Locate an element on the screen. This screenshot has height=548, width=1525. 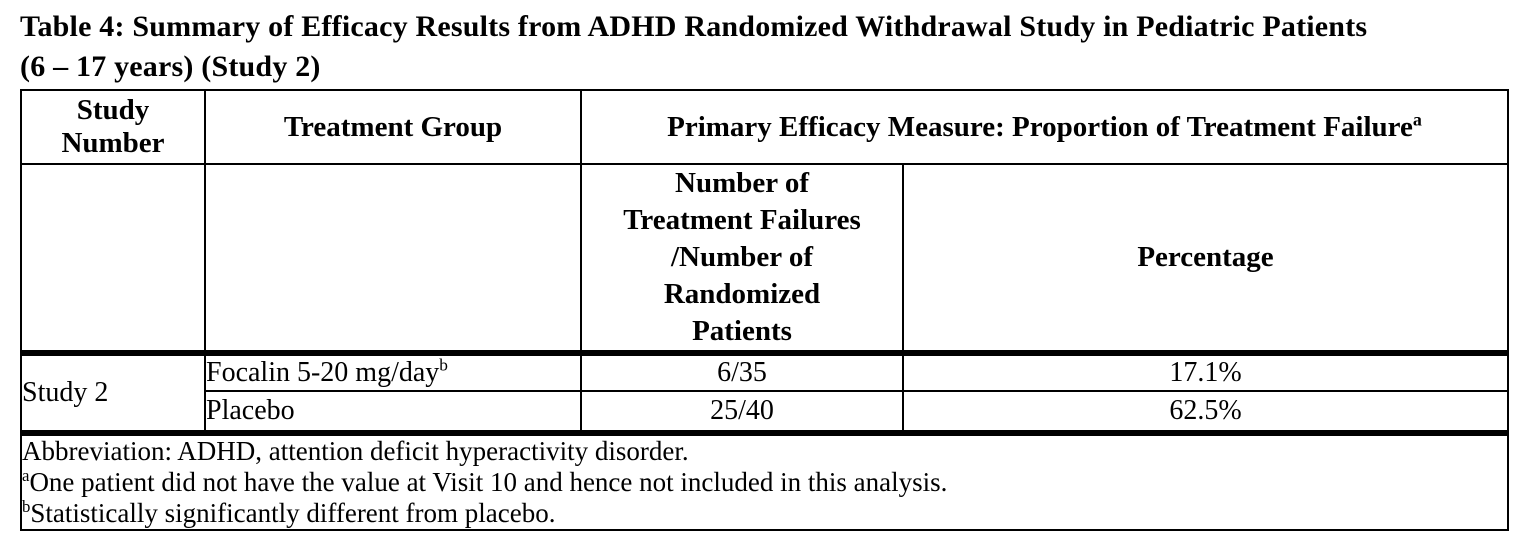
subheader-failures-line-2: Treatment Failures is located at coordinates (742, 220).